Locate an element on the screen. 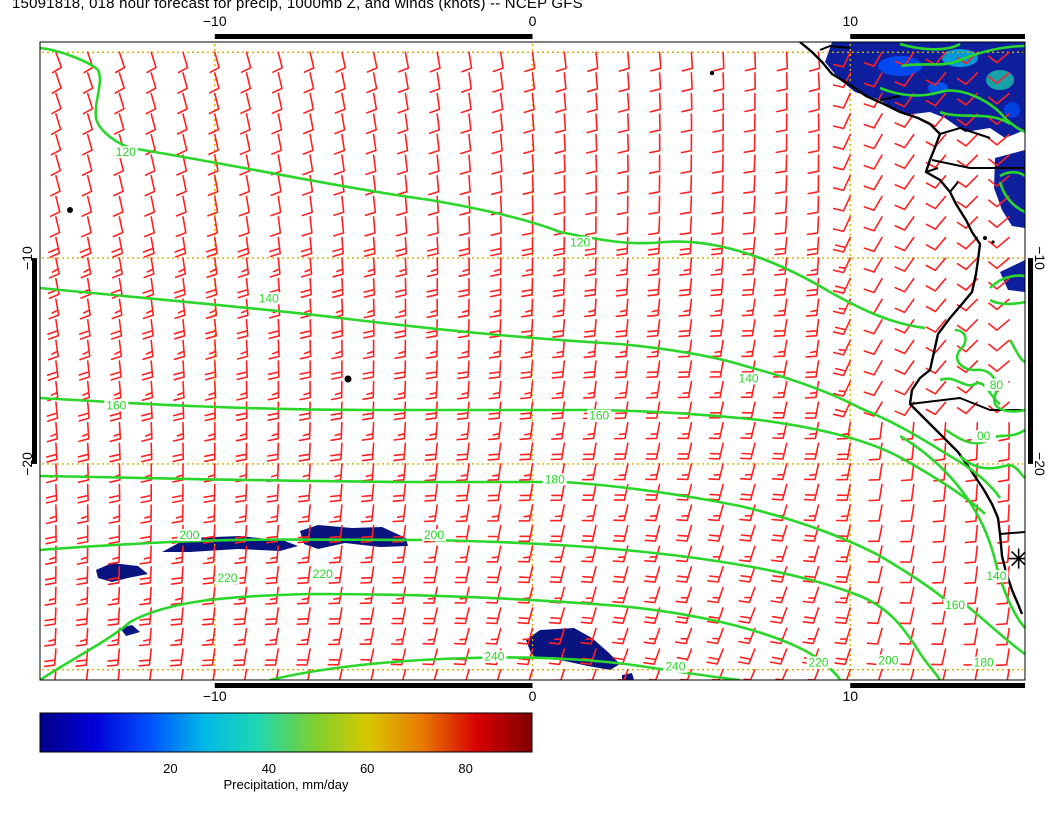 The image size is (1056, 816). colorbar-tick-label: 40 is located at coordinates (269, 768).